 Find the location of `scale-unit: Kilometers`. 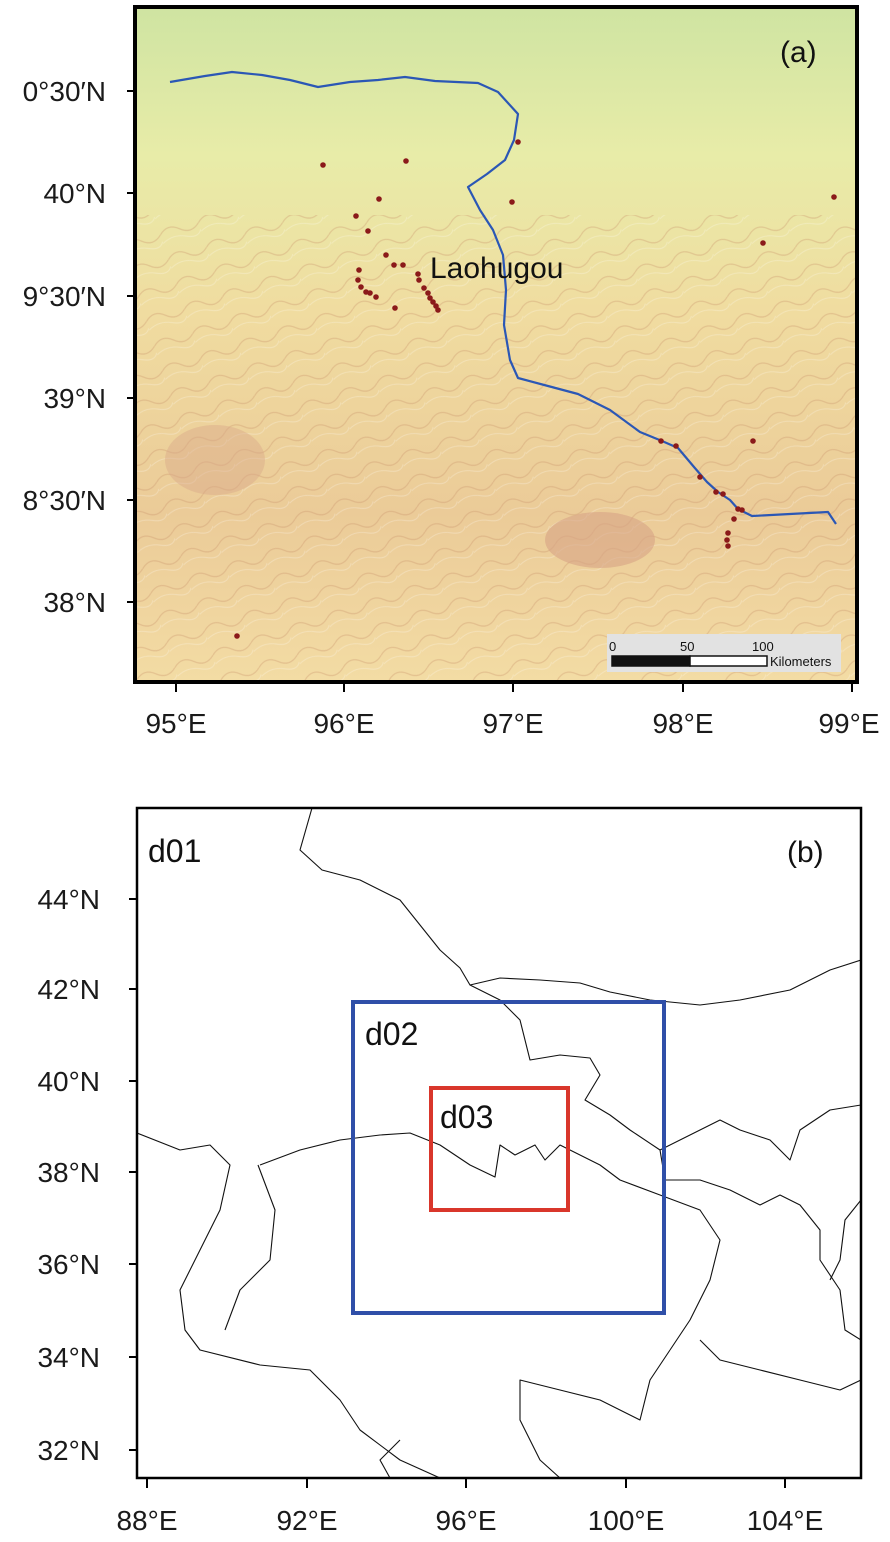

scale-unit: Kilometers is located at coordinates (801, 661).